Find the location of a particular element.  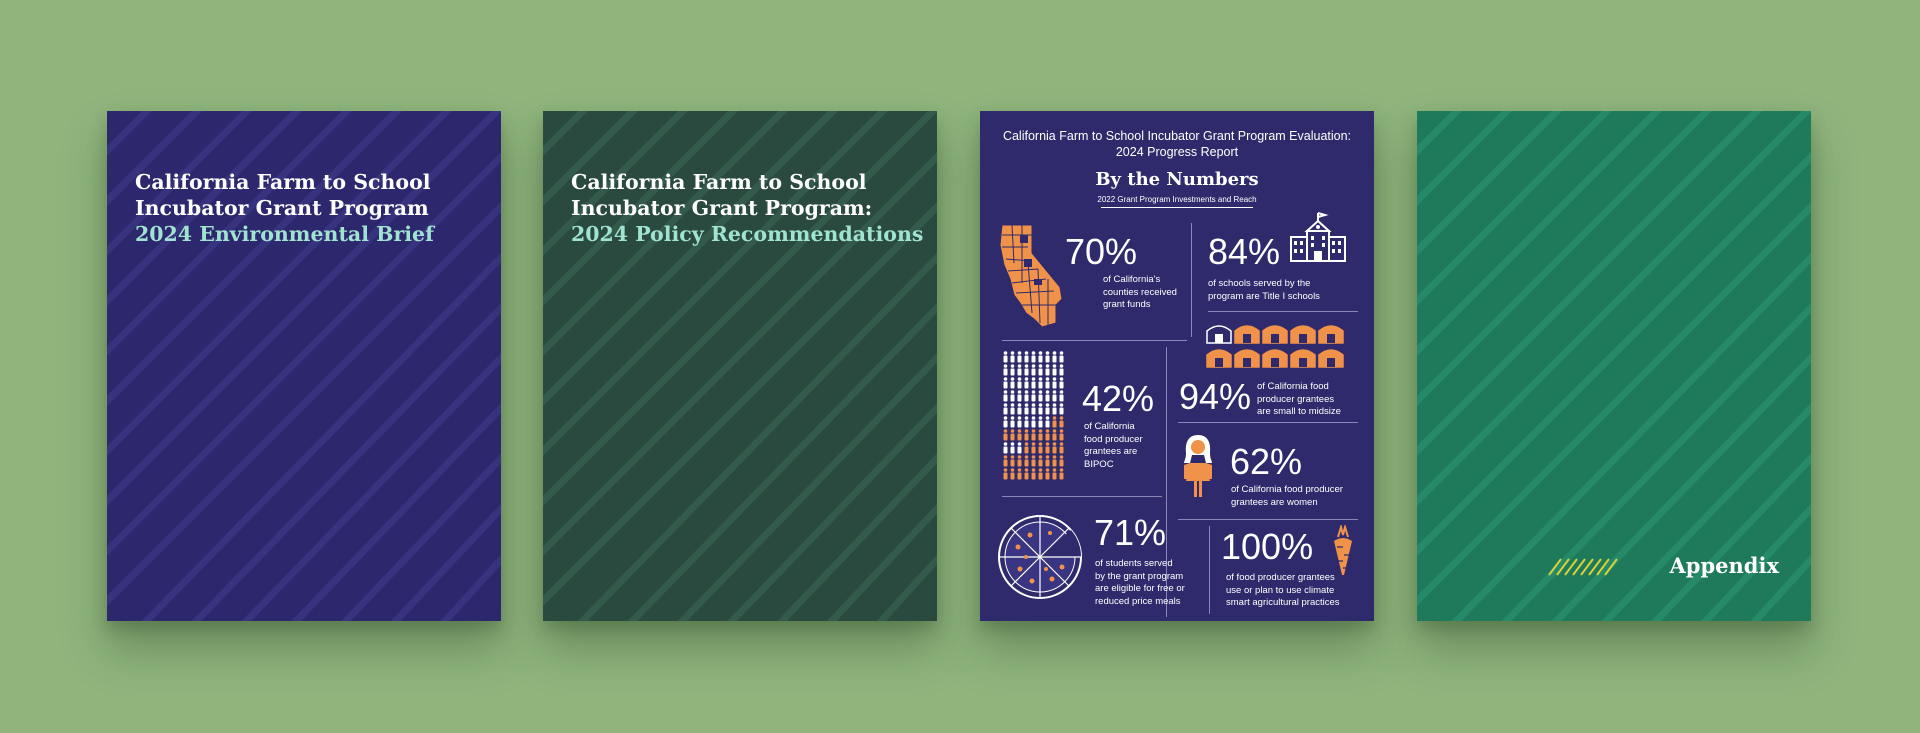

school-building-icon is located at coordinates (1318, 237).